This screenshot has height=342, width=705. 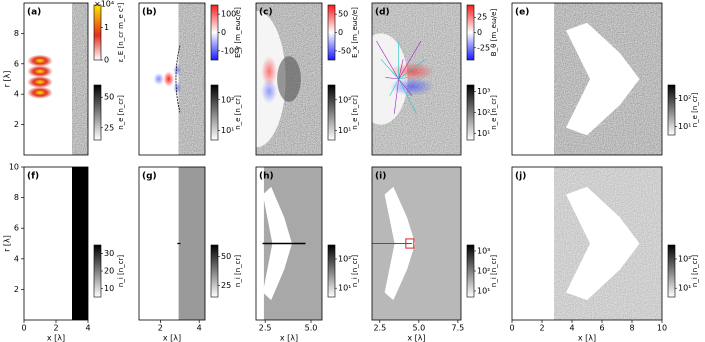 What do you see at coordinates (344, 50) in the screenshot?
I see `colorbar-tick-label: -50` at bounding box center [344, 50].